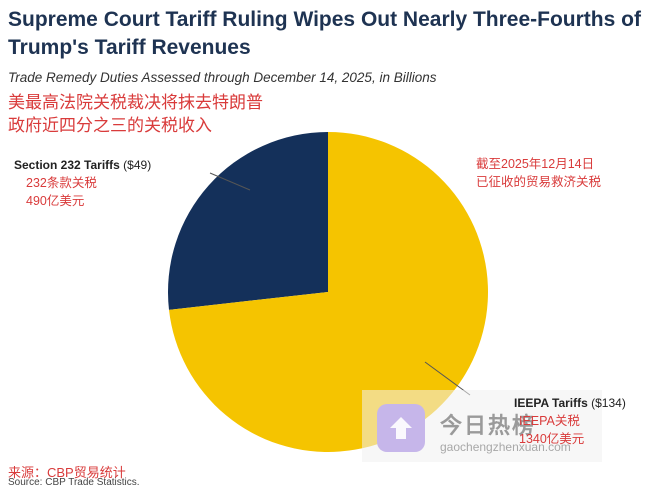 The height and width of the screenshot is (490, 660). I want to click on watermark-logo, so click(401, 428).